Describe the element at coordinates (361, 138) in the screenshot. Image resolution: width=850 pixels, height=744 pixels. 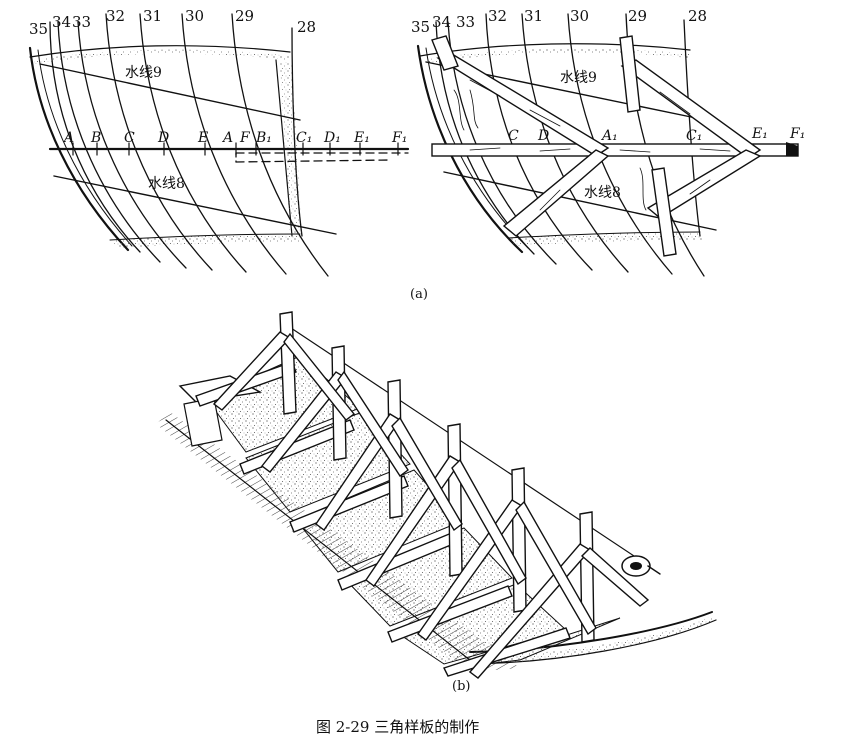
I see `left-point-E1: E₁` at that location.